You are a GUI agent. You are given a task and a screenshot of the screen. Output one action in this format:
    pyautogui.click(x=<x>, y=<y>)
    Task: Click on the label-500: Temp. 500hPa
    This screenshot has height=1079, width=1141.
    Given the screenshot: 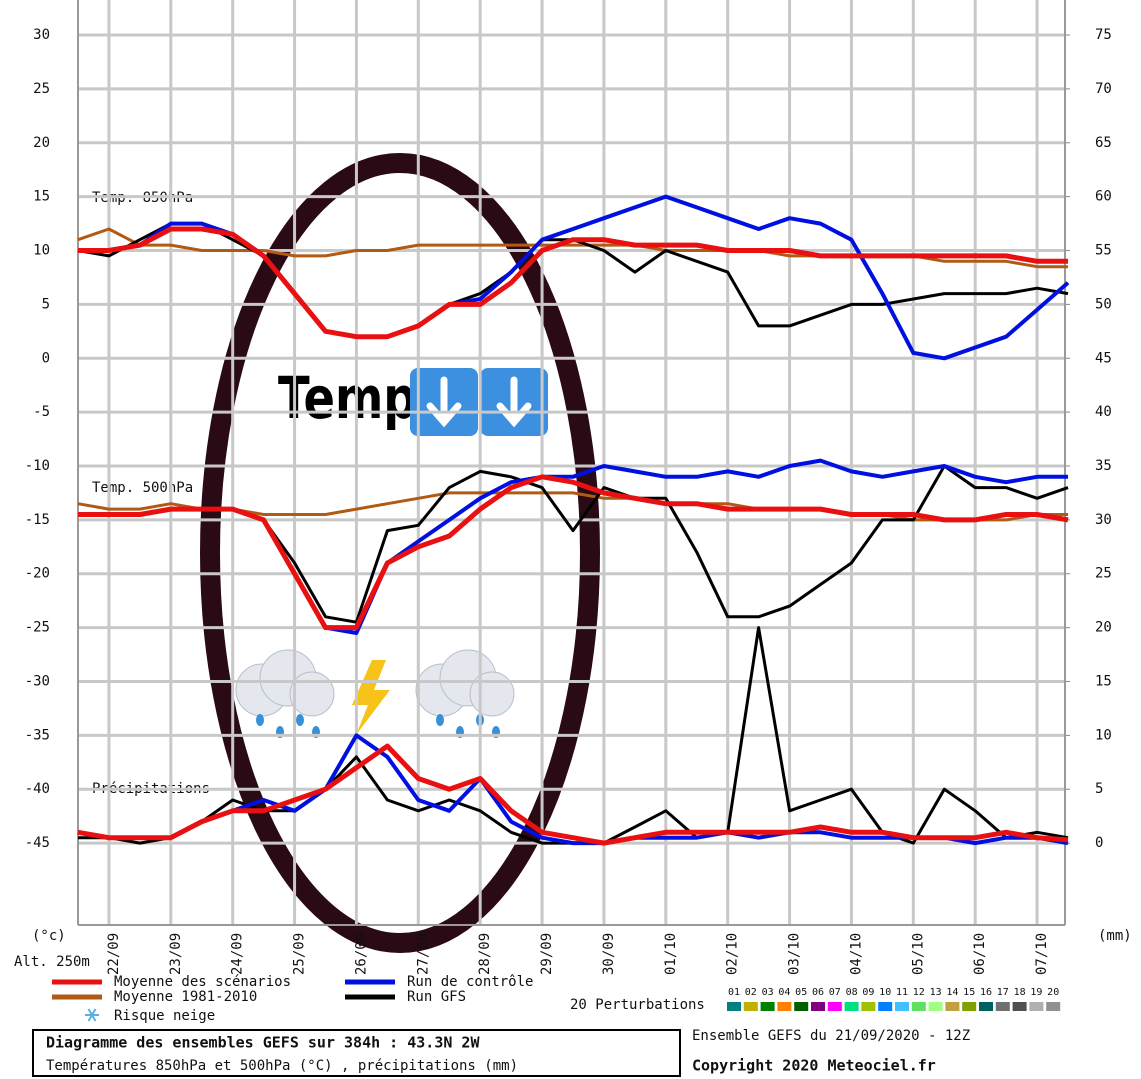 What is the action you would take?
    pyautogui.click(x=142, y=488)
    